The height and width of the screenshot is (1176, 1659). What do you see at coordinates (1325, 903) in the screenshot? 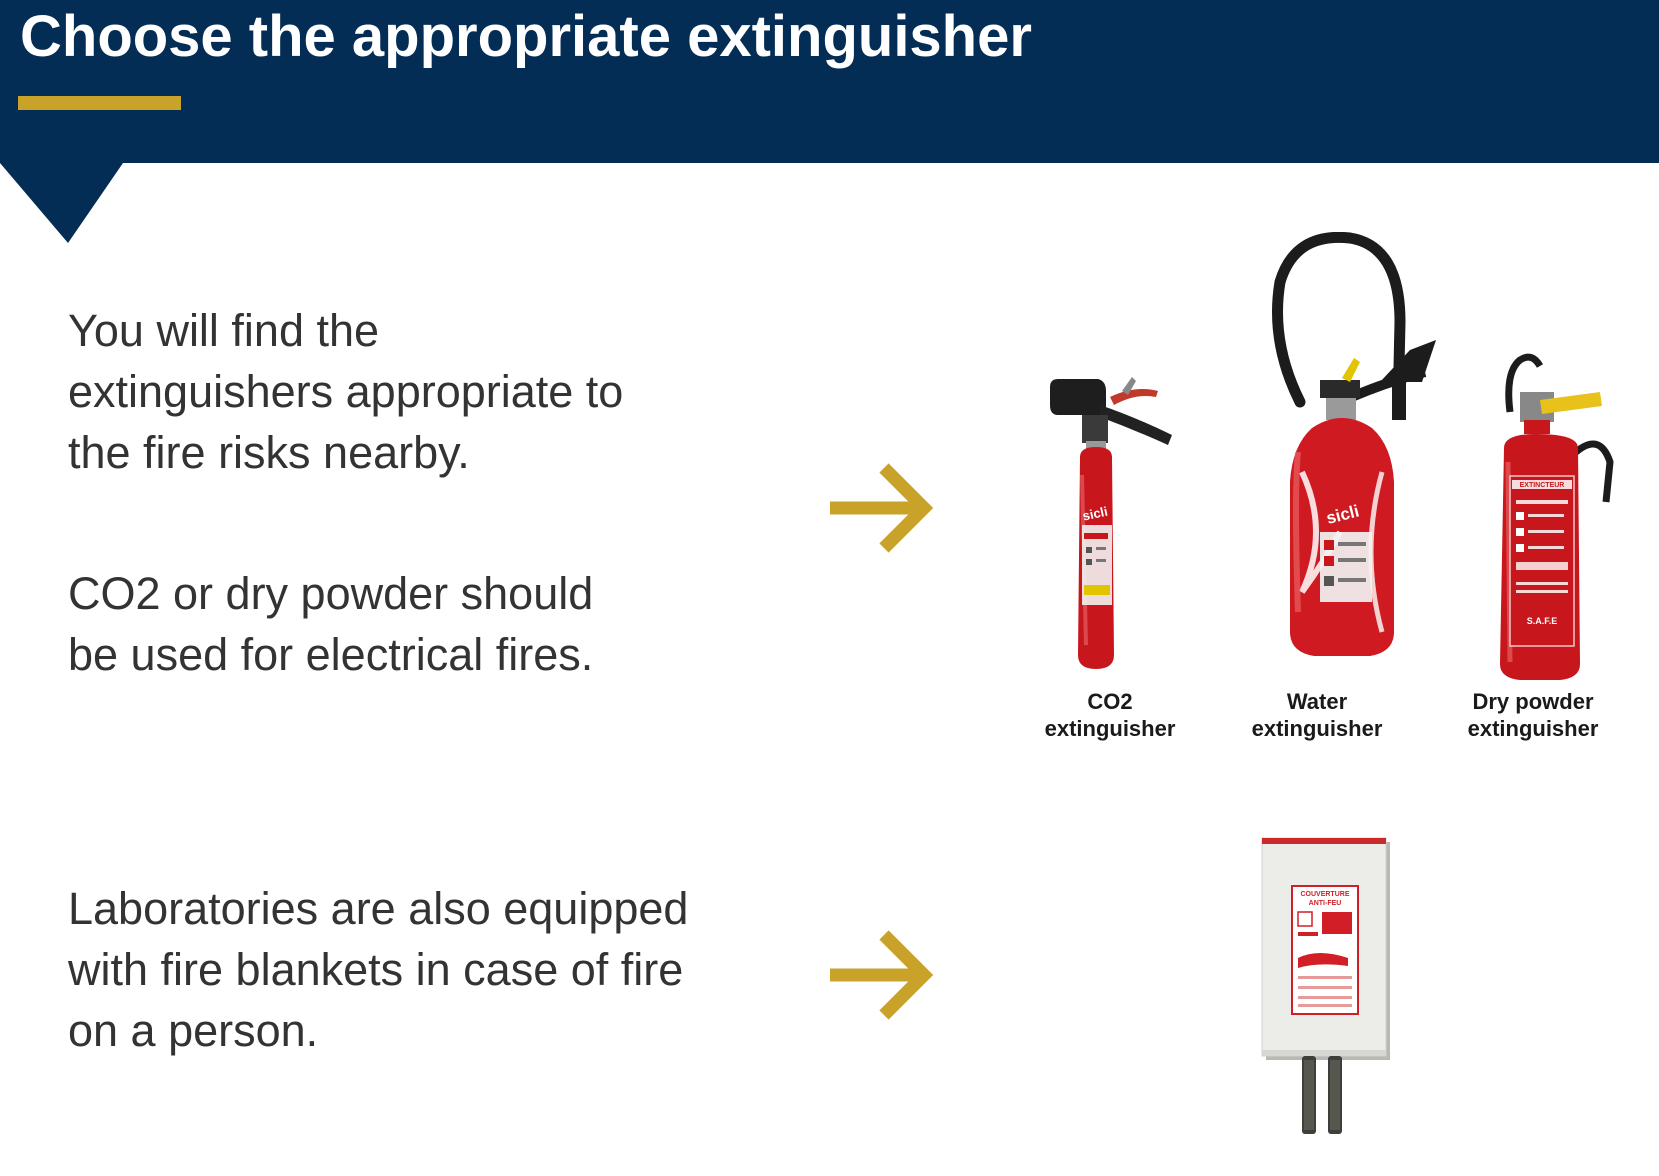
I see `blanket-label: ANTI-FEU` at bounding box center [1325, 903].